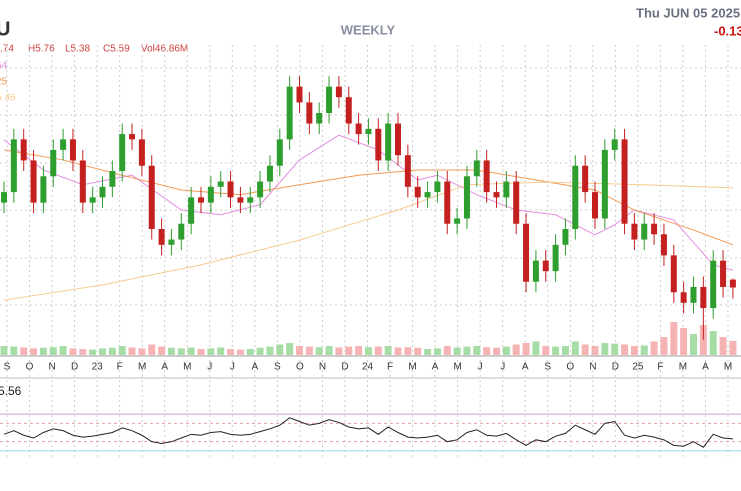 This screenshot has width=741, height=491. What do you see at coordinates (368, 367) in the screenshot?
I see `x-tick-label: 24` at bounding box center [368, 367].